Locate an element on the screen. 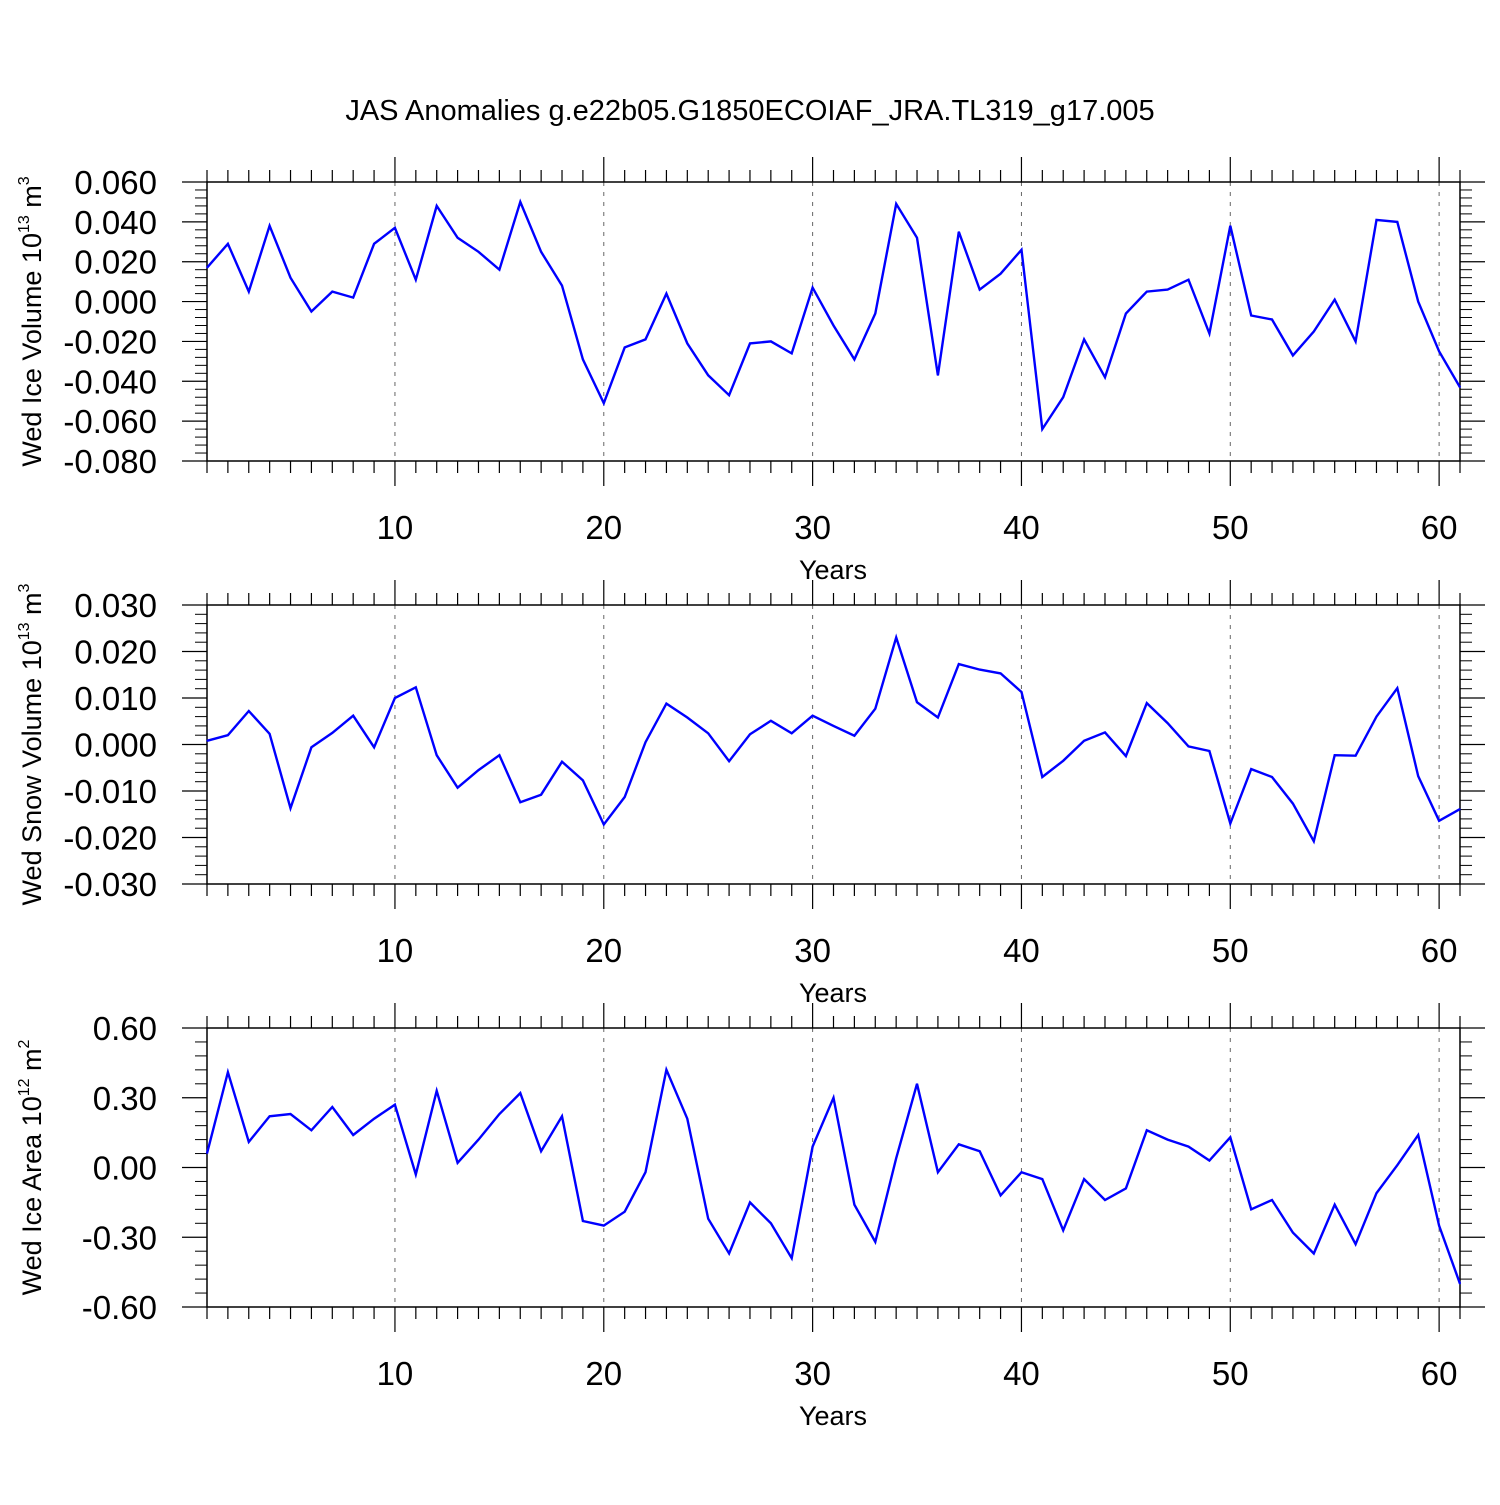  y-tick-label: -0.080 is located at coordinates (110, 461).